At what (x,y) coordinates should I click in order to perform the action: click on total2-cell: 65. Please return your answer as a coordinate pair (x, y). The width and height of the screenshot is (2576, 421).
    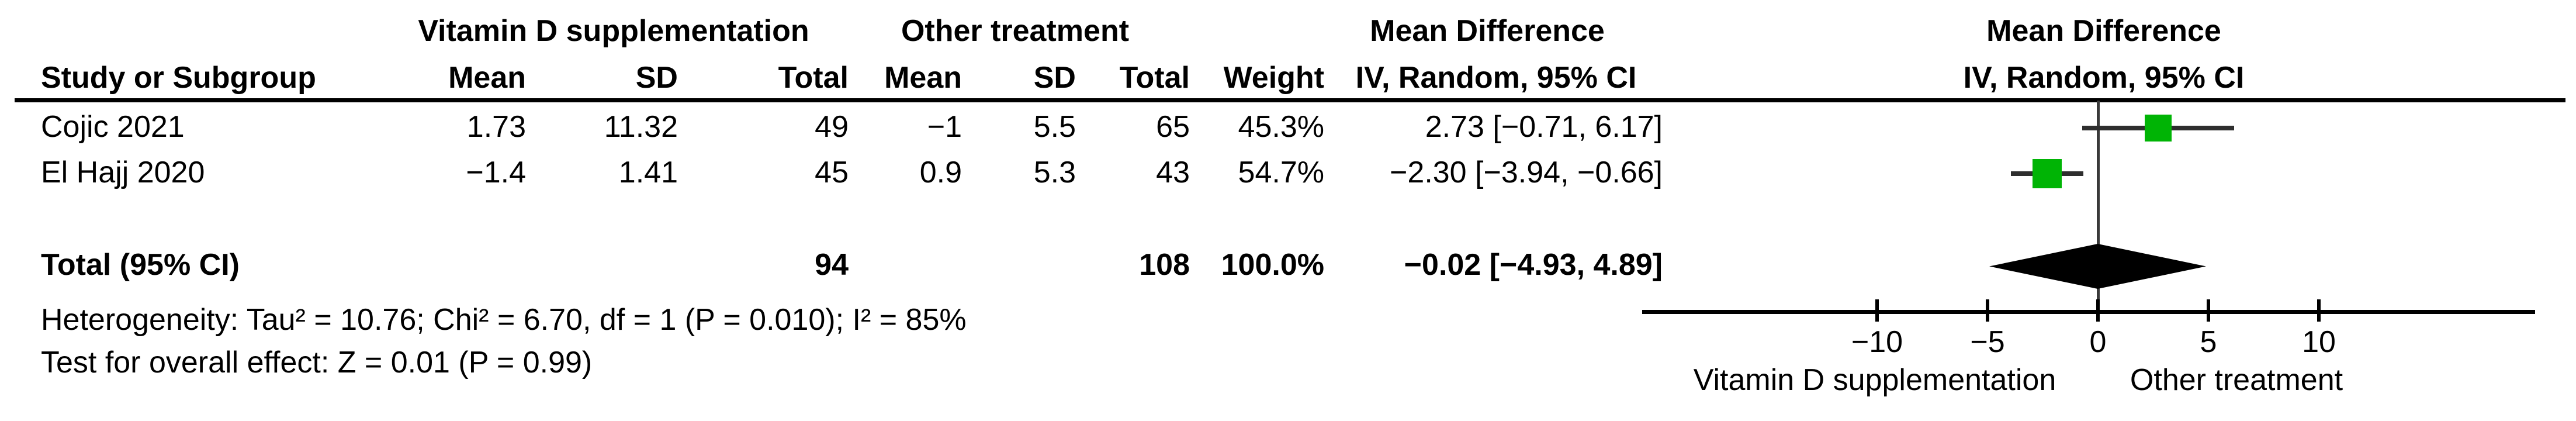
    Looking at the image, I should click on (1173, 127).